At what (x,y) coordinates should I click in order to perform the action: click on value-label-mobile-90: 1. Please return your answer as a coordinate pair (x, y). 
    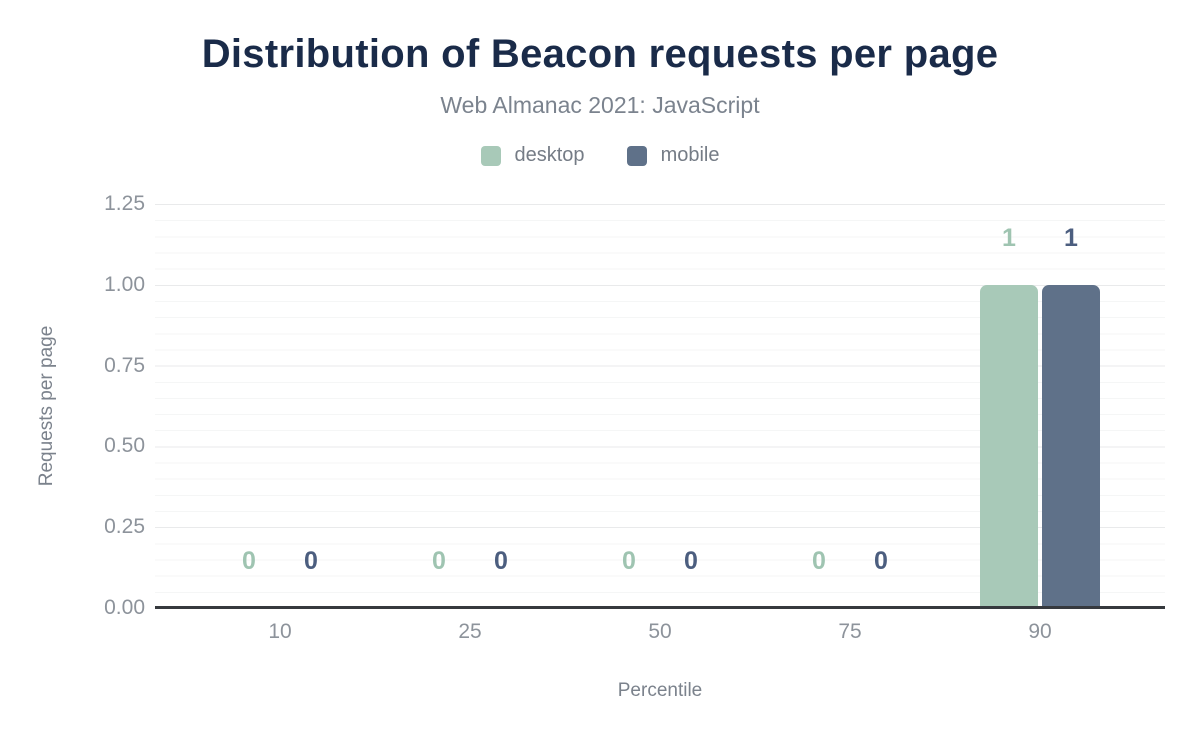
    Looking at the image, I should click on (1071, 237).